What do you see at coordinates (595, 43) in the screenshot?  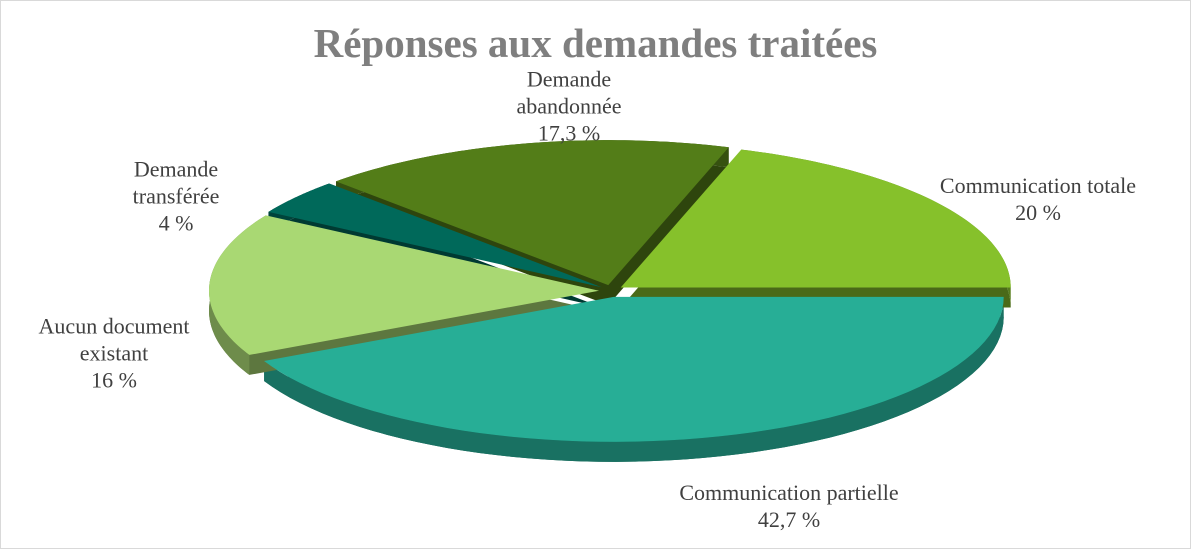 I see `chart-title: Réponses aux demandes traitées` at bounding box center [595, 43].